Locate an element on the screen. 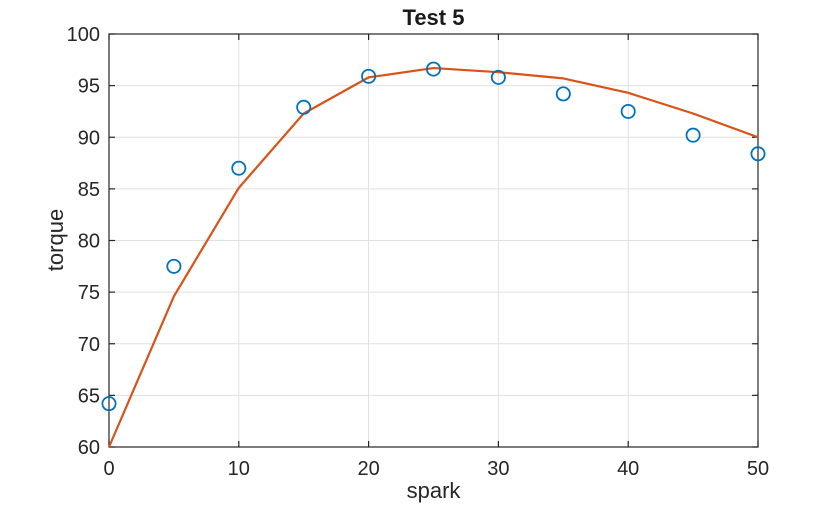 Image resolution: width=840 pixels, height=505 pixels. y-tick-label: 75 is located at coordinates (89, 293).